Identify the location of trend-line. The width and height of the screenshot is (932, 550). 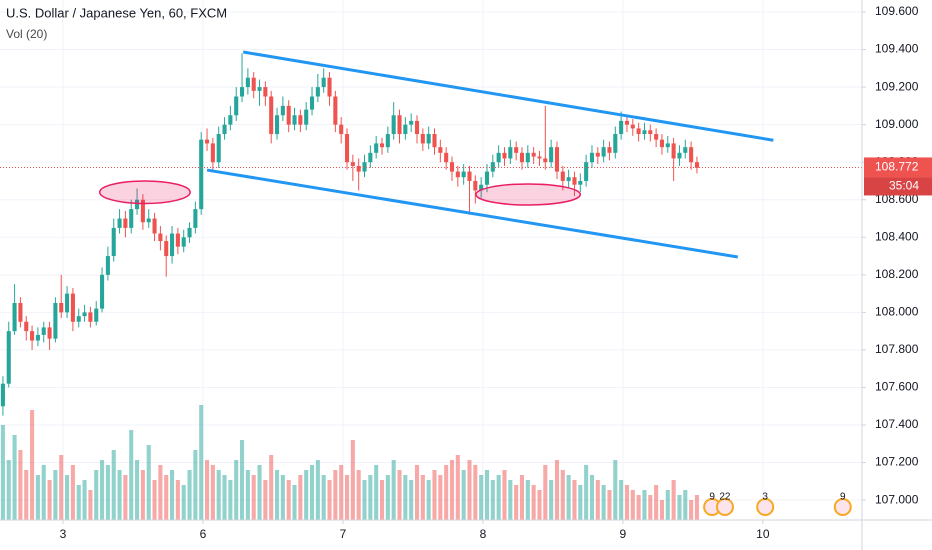
(508, 96).